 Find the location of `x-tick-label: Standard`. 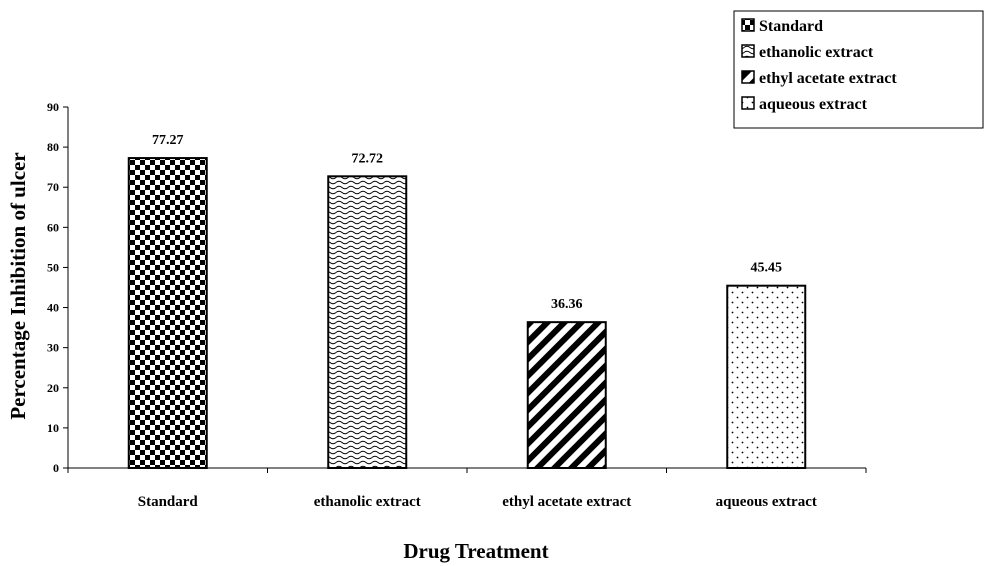

x-tick-label: Standard is located at coordinates (168, 502).